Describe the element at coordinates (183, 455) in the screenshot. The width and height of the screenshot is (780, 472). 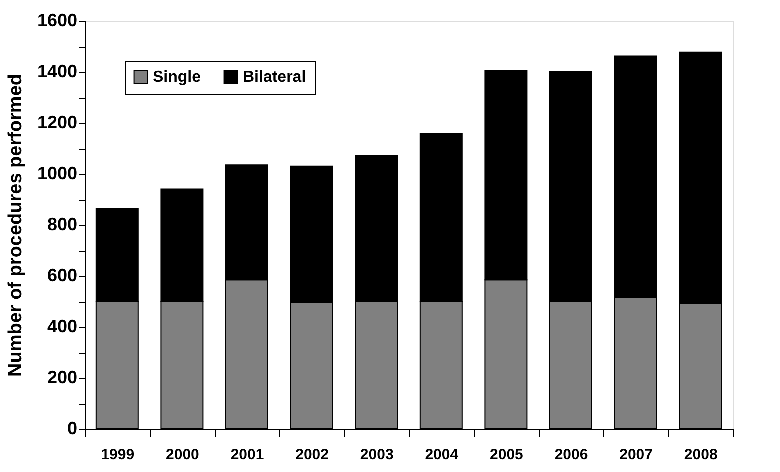
I see `x-tick-label: 2000` at that location.